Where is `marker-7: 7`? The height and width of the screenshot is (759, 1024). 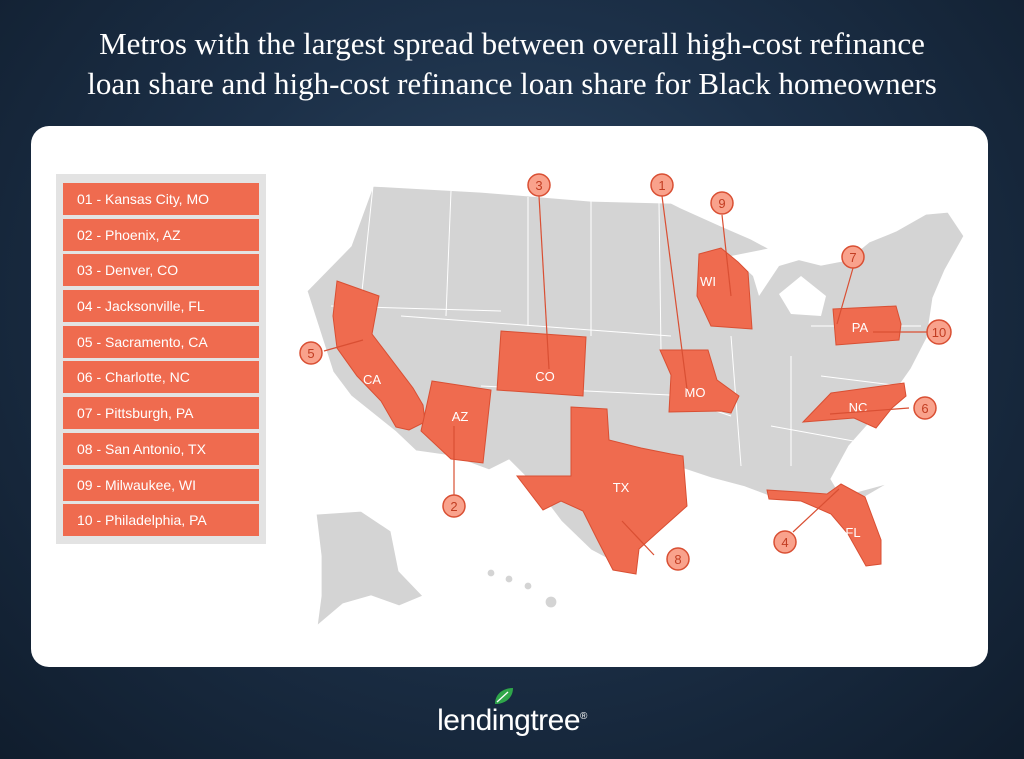
marker-7: 7 is located at coordinates (853, 257).